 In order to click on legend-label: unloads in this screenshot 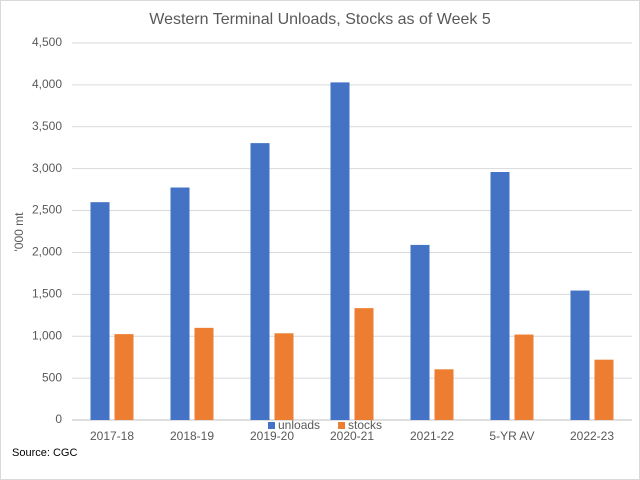, I will do `click(299, 425)`.